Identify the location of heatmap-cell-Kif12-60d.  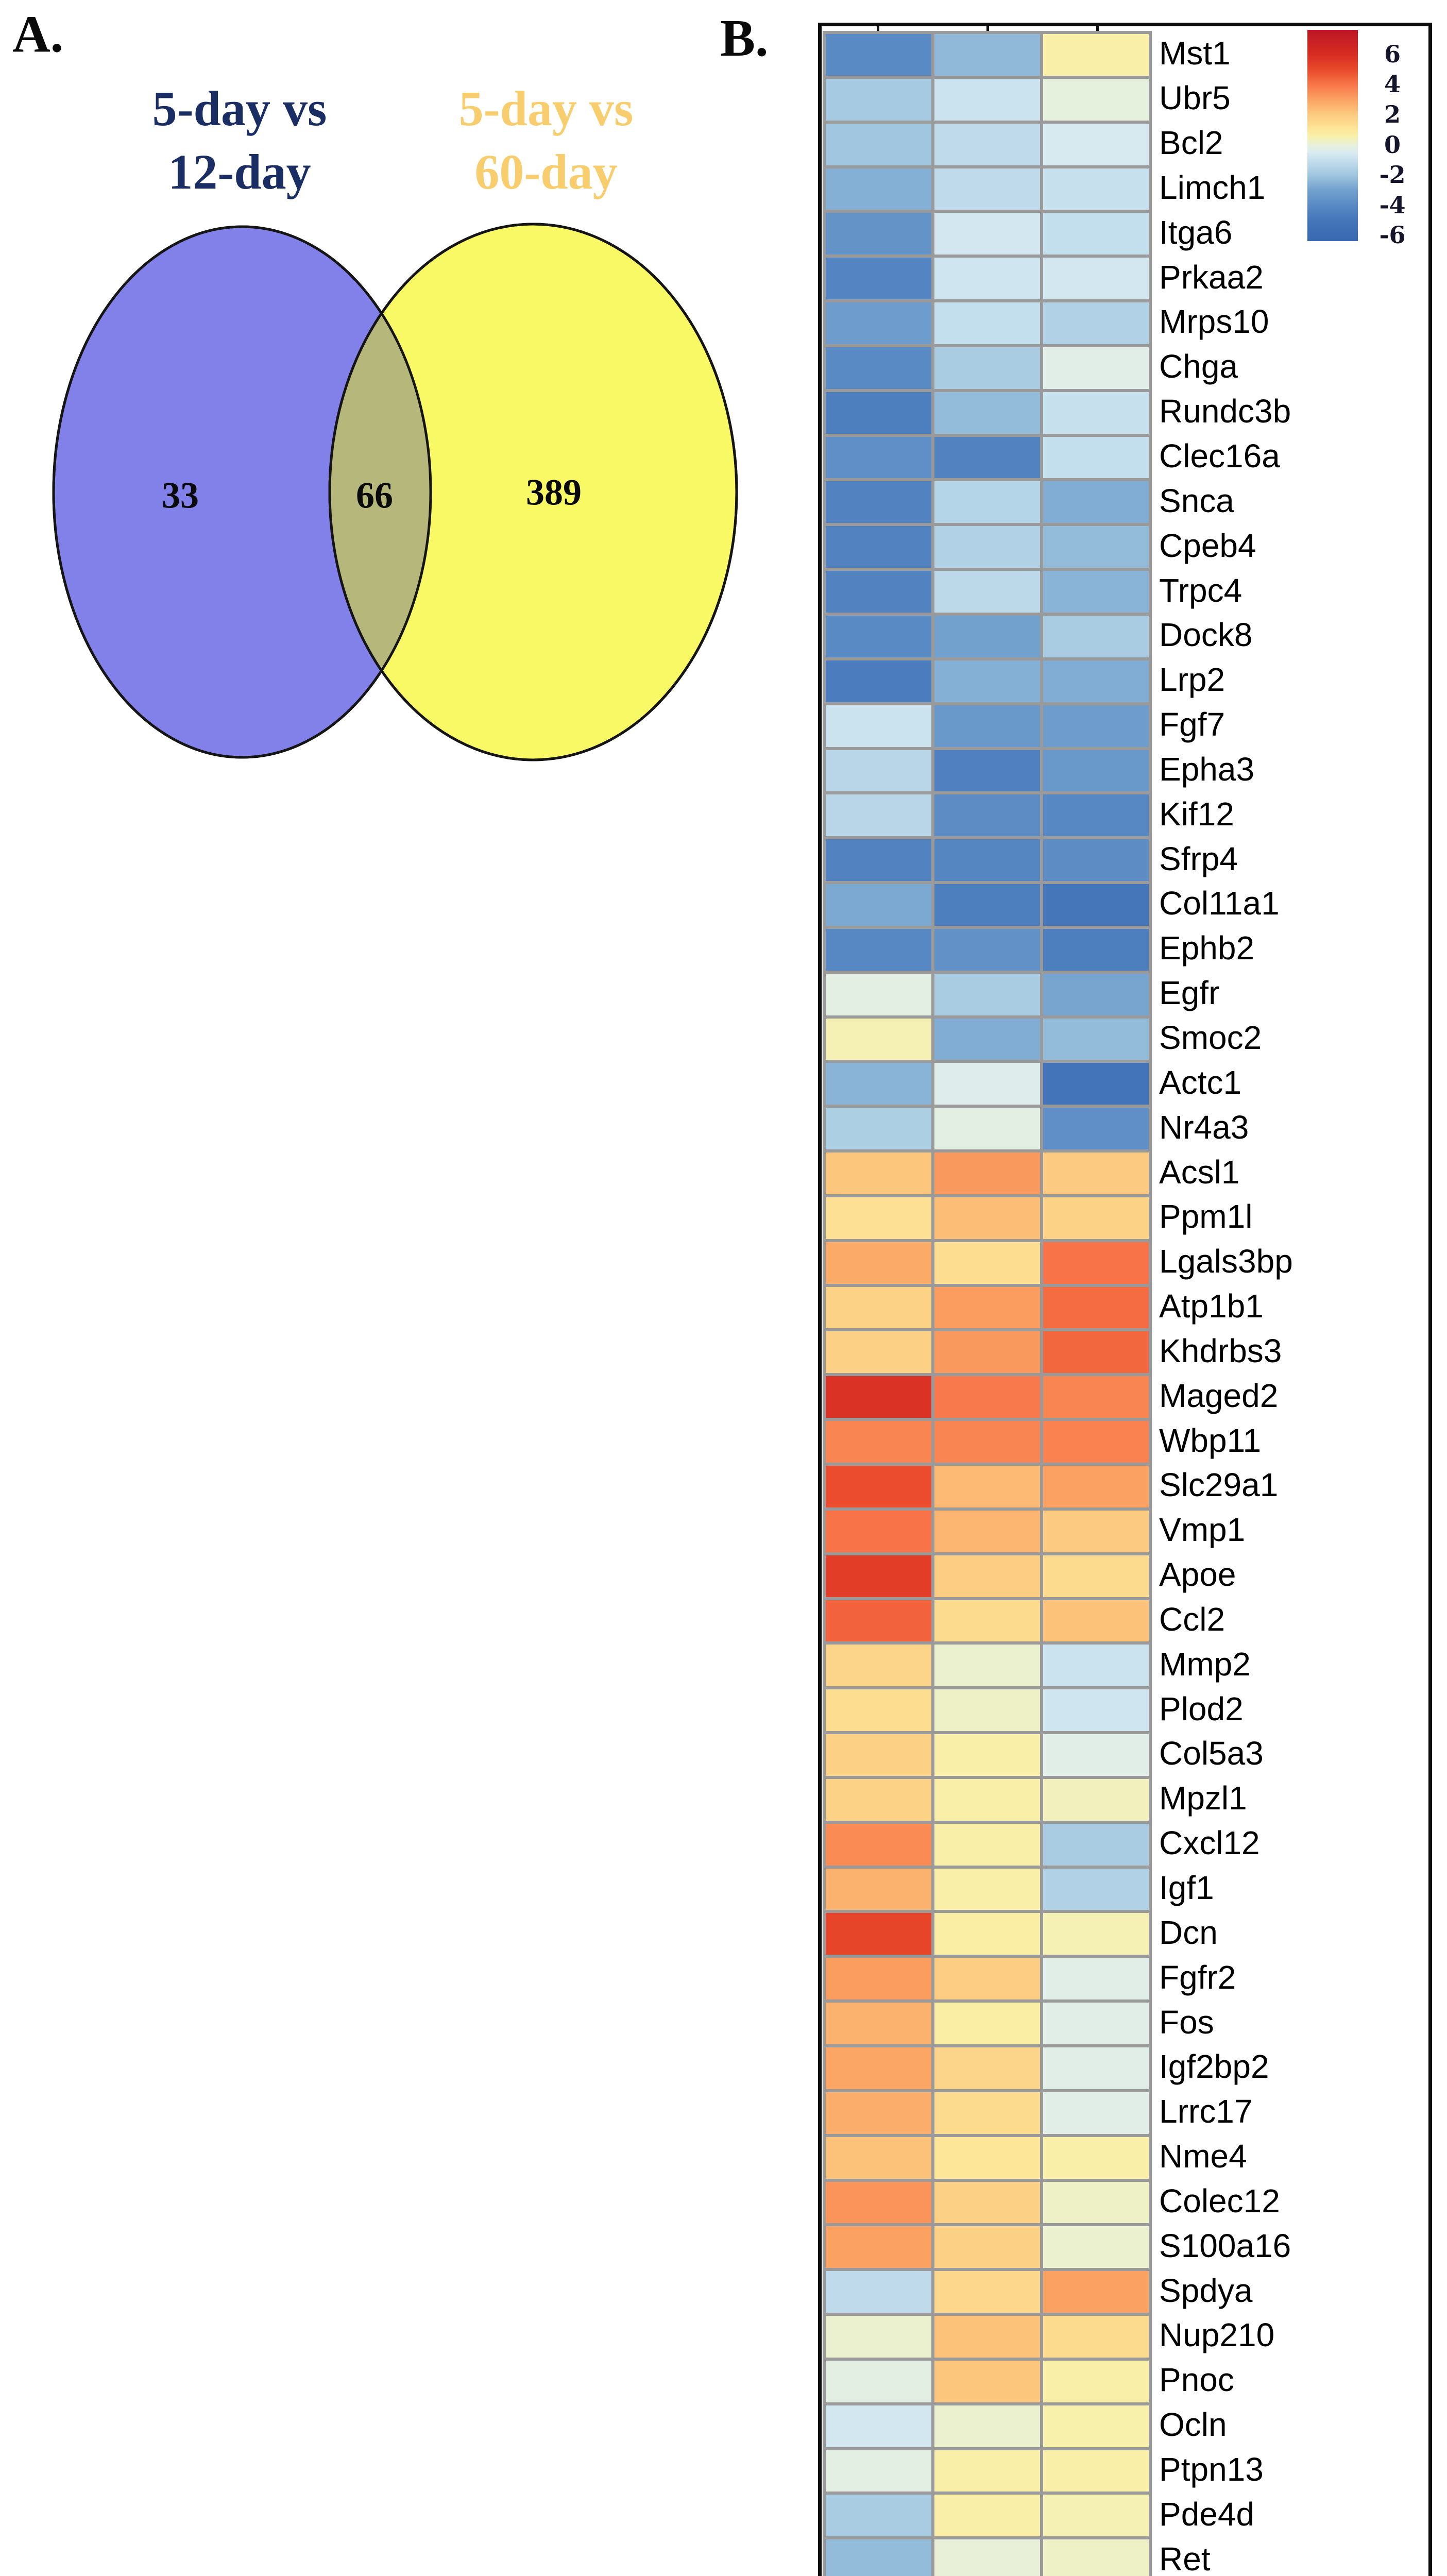
(1096, 815).